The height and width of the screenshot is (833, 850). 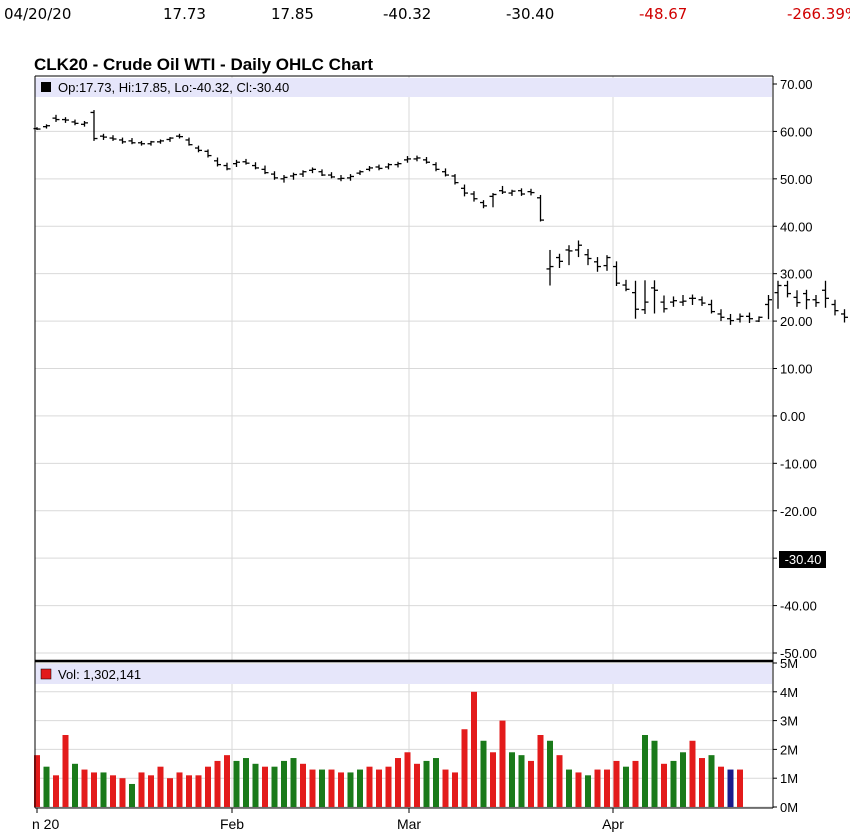 What do you see at coordinates (530, 14) in the screenshot?
I see `quote-last: -30.40` at bounding box center [530, 14].